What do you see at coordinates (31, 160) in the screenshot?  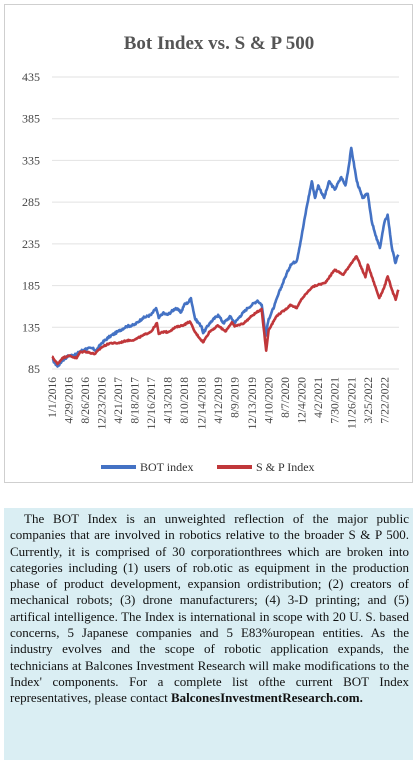 I see `y-tick-label: 335` at bounding box center [31, 160].